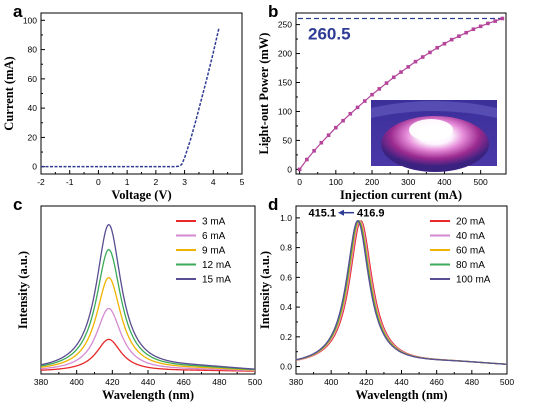 This screenshot has height=413, width=542. What do you see at coordinates (264, 94) in the screenshot?
I see `y-axis-label: Light-out Power (mW)` at bounding box center [264, 94].